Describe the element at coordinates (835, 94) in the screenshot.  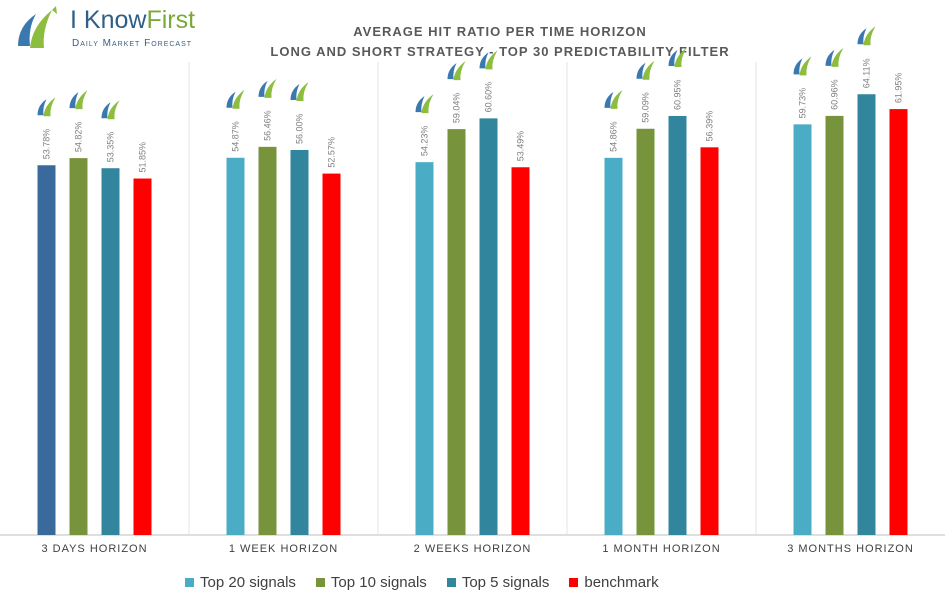
I see `data-label: 60.96%` at that location.